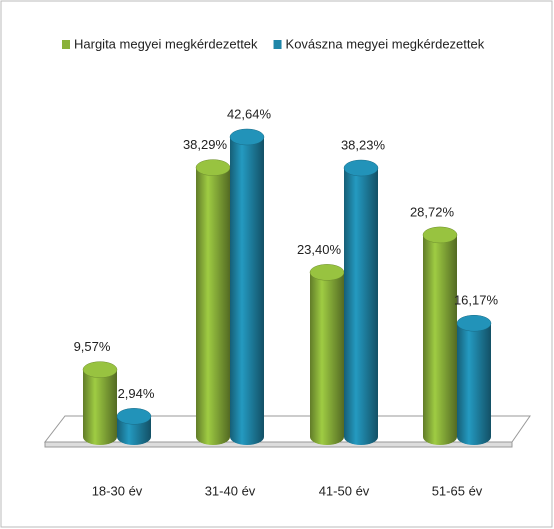 The image size is (554, 529). Describe the element at coordinates (319, 249) in the screenshot. I see `data-label: 23,40%` at that location.